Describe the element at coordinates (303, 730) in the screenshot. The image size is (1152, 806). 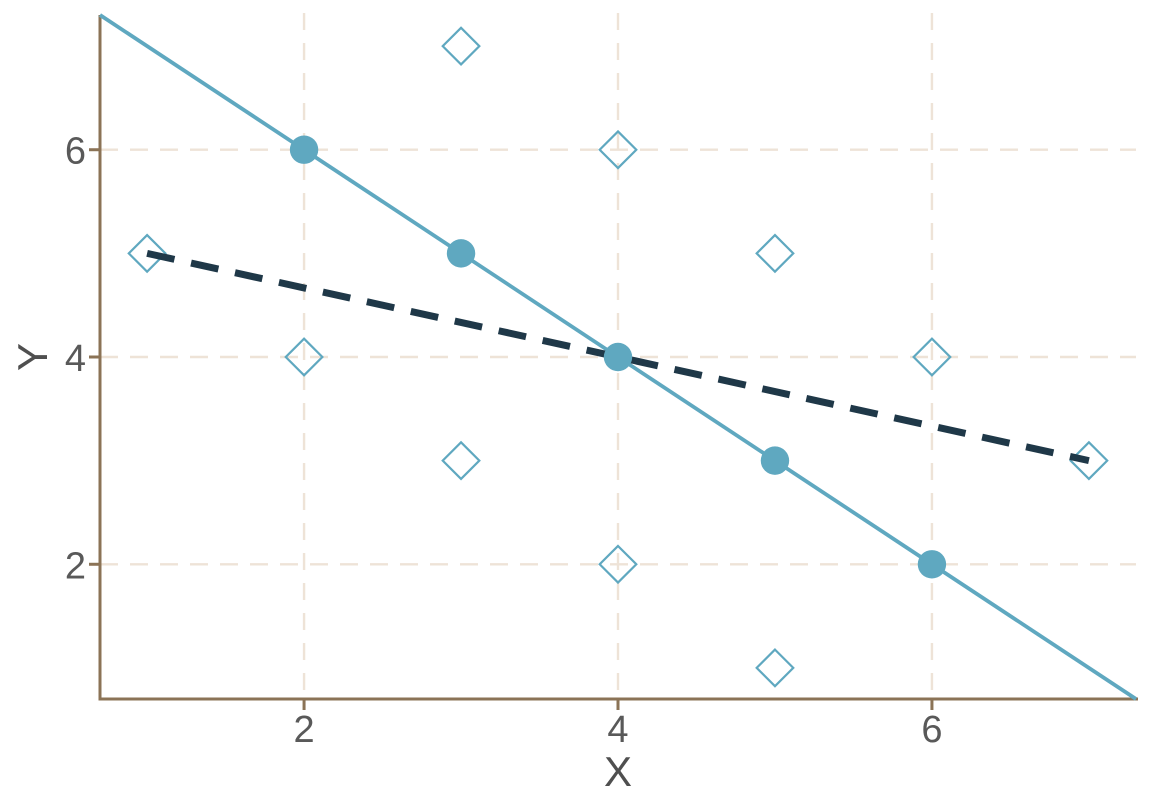
I see `x-tick-label-2: 2` at that location.